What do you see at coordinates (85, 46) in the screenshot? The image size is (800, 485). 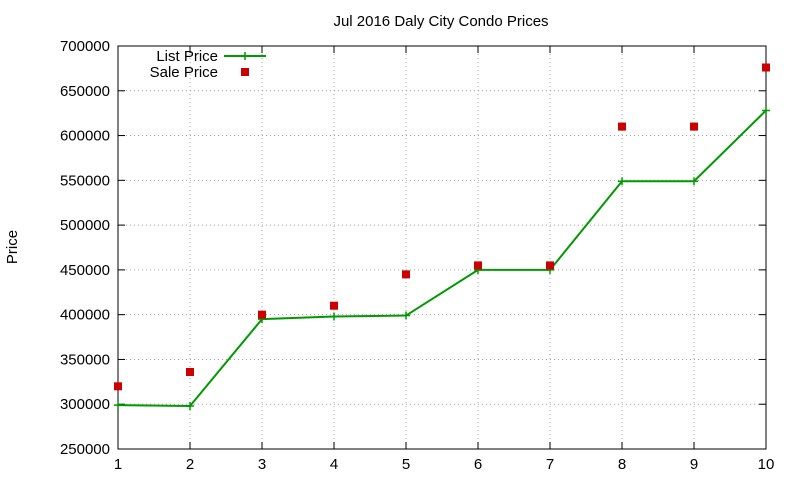 I see `y-tick-label: 700000` at bounding box center [85, 46].